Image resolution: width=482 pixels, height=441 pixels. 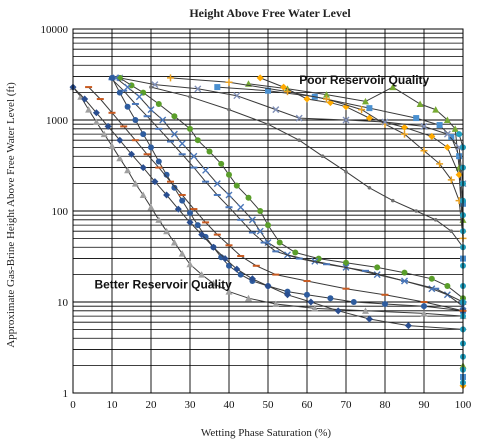 I want to click on y-tick-label: 1, so click(x=66, y=394).